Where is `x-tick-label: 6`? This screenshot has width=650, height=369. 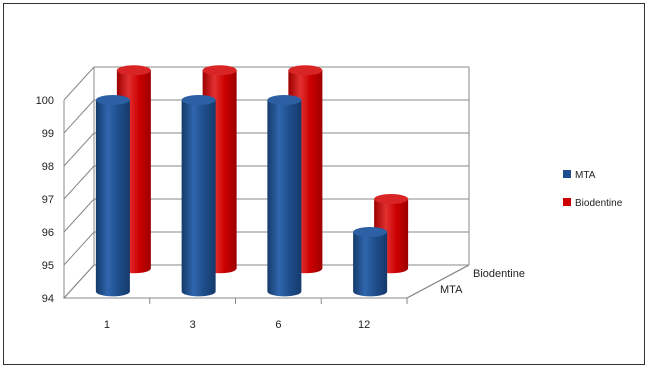 x-tick-label: 6 is located at coordinates (278, 325).